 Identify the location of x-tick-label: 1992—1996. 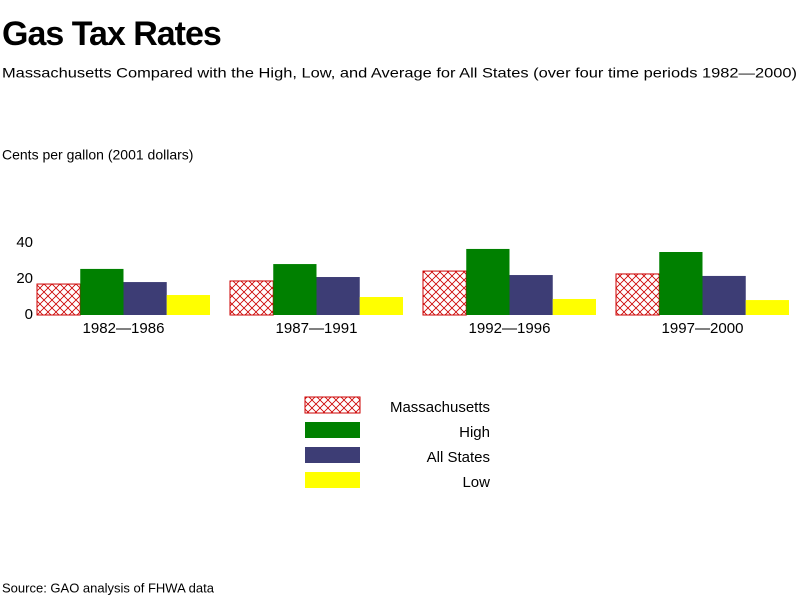
(510, 328).